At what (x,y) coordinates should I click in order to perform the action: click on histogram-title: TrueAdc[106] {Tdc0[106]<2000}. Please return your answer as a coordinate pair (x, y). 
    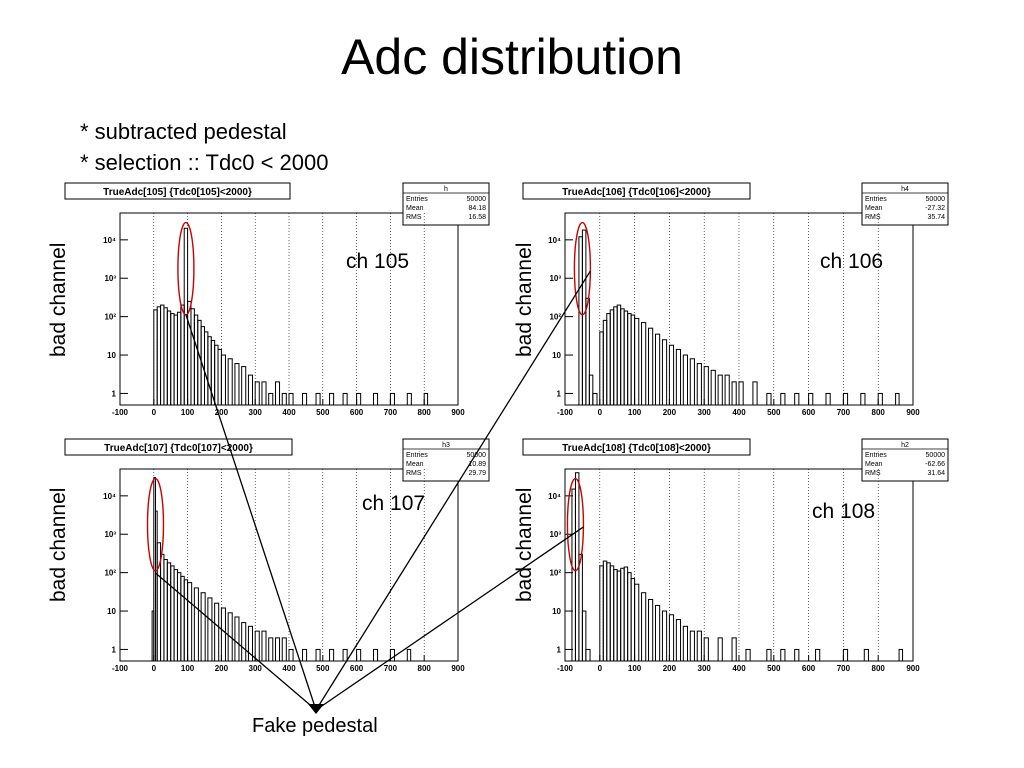
    Looking at the image, I should click on (636, 192).